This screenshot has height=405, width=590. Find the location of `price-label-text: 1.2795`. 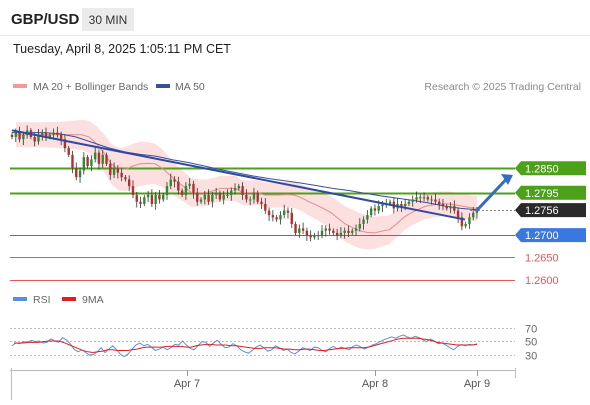

price-label-text: 1.2795 is located at coordinates (542, 194).